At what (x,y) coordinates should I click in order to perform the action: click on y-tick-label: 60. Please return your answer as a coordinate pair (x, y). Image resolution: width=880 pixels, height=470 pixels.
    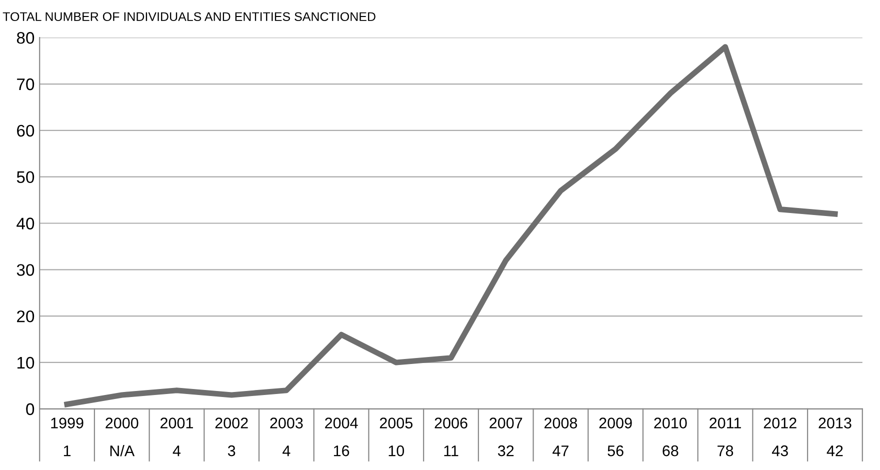
    Looking at the image, I should click on (25, 130).